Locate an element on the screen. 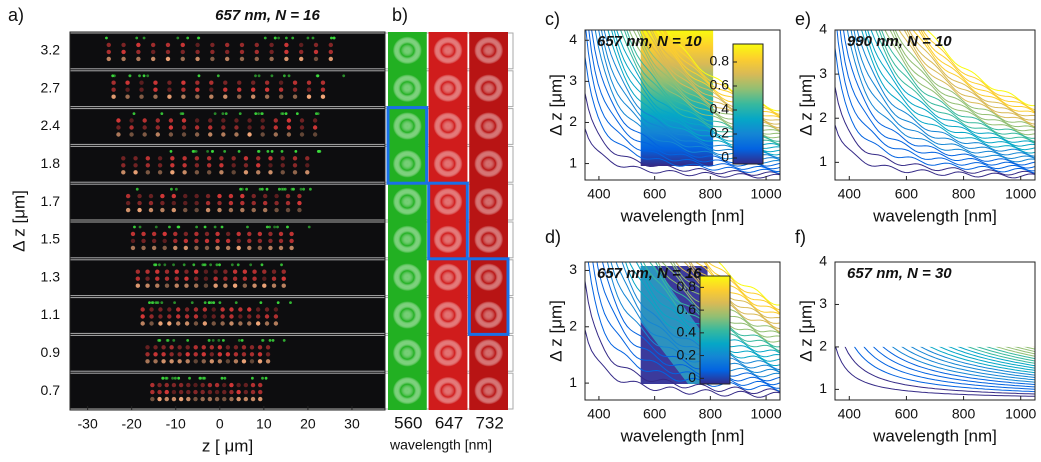 This screenshot has width=1041, height=462. x-axis-label: z [ μm] is located at coordinates (227, 445).